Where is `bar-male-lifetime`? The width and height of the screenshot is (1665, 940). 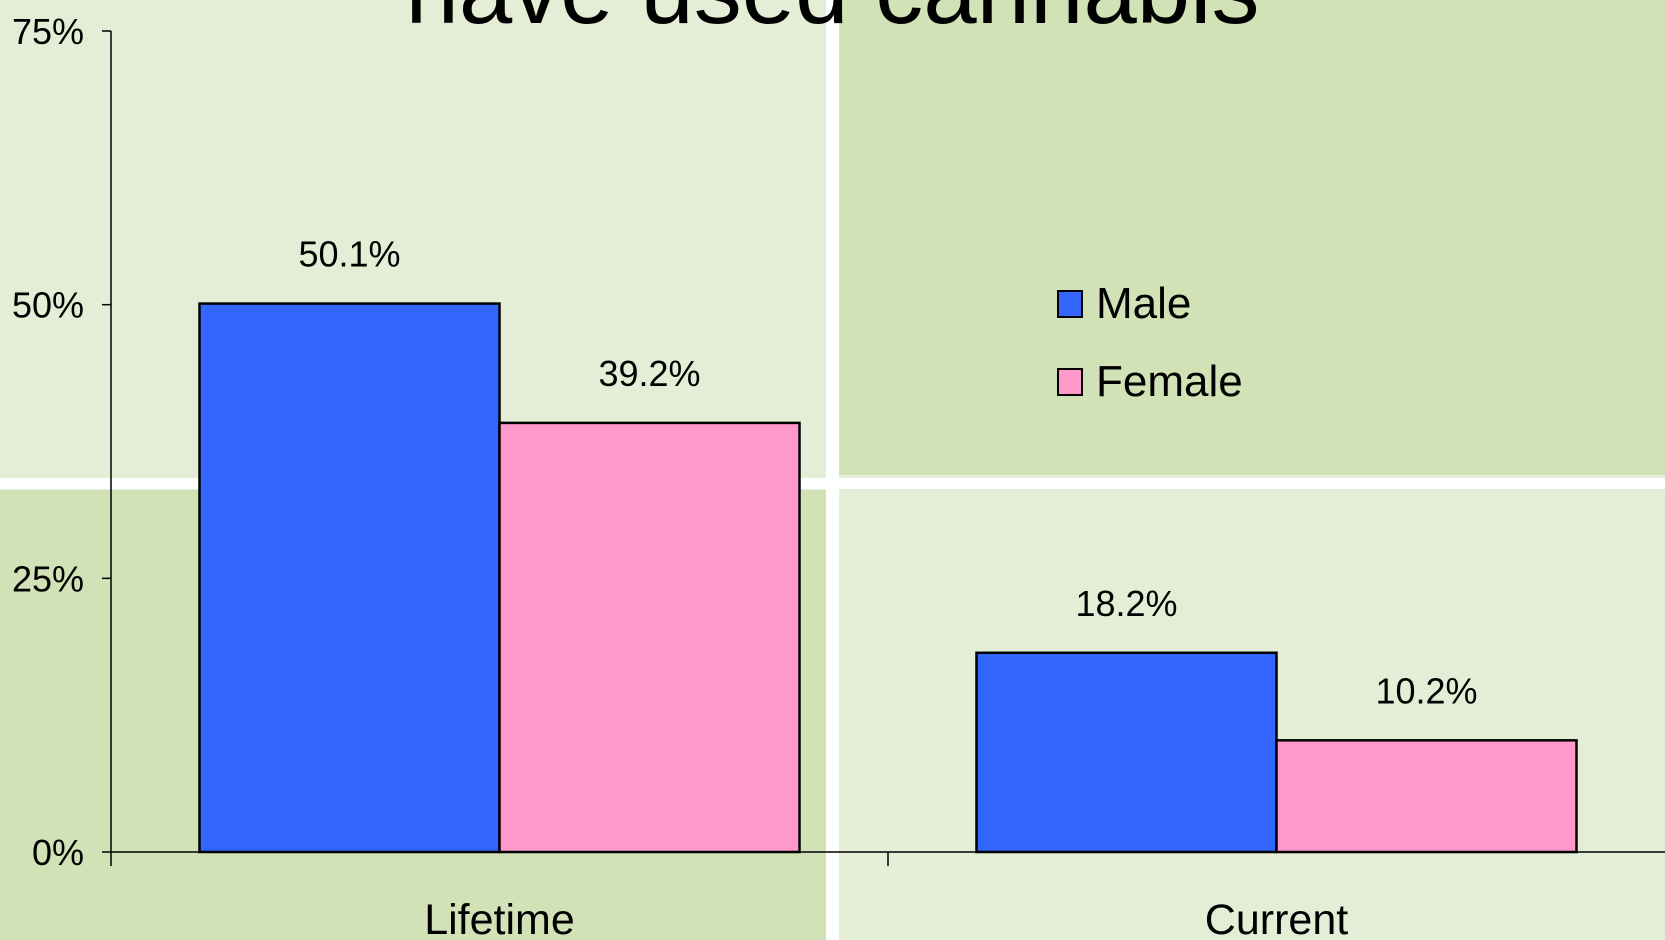 bar-male-lifetime is located at coordinates (349, 578).